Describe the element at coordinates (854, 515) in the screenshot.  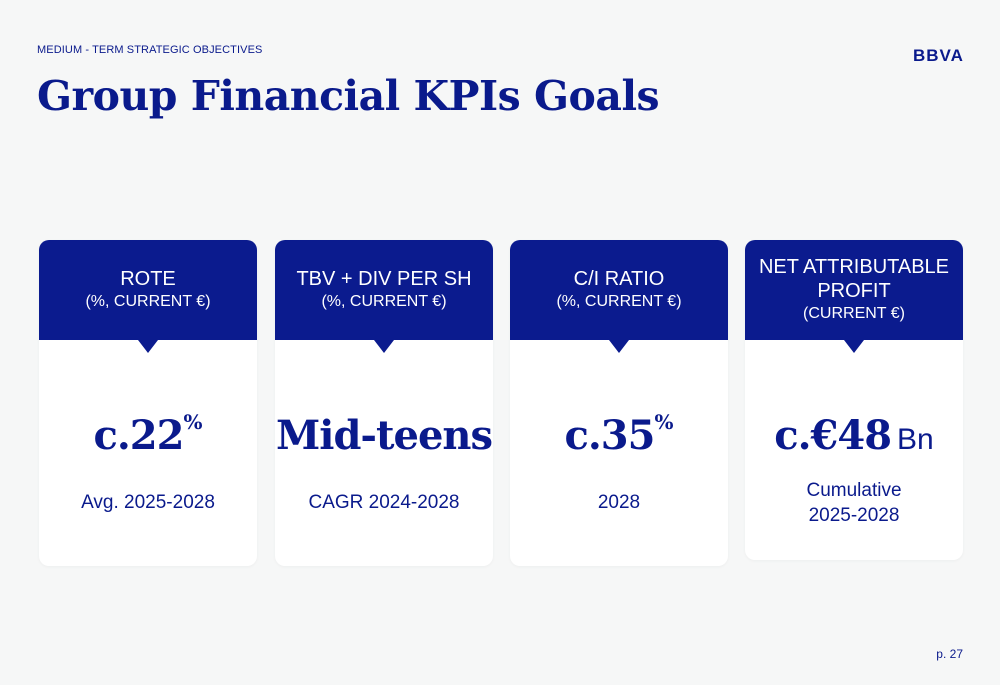
I see `kpi-note-line-2: 2025-2028` at that location.